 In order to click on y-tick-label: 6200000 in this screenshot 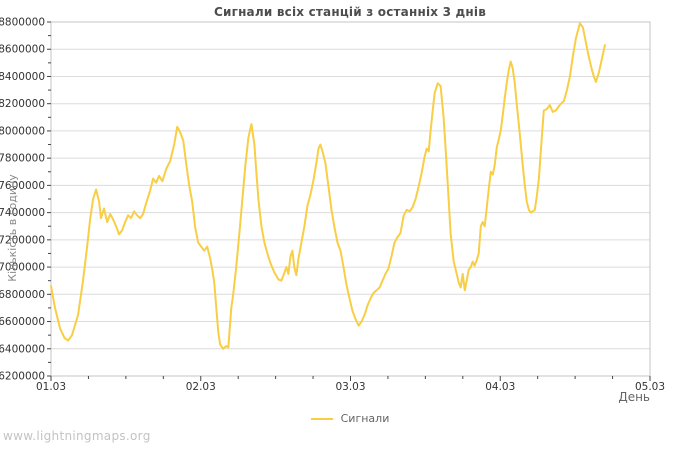, I will do `click(22, 377)`.